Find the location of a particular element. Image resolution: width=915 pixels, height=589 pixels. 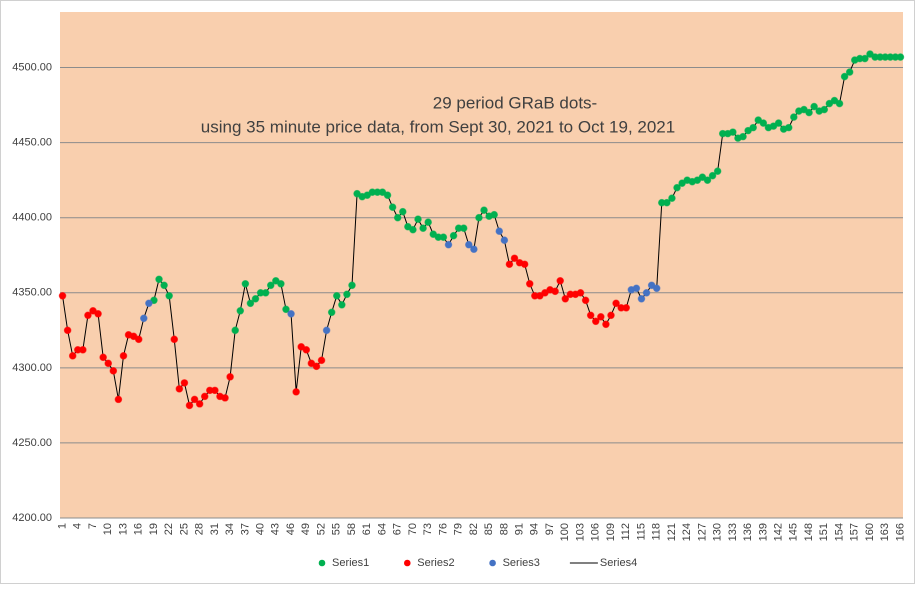

x-tick-label: 127 is located at coordinates (702, 532).